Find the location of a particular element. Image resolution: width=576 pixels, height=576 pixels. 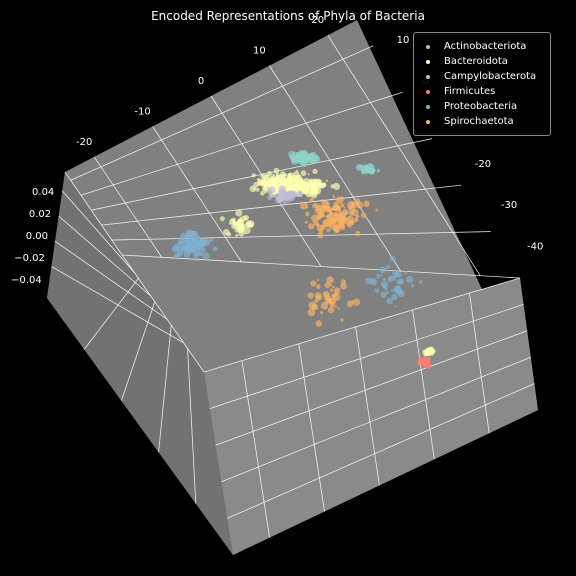

x-tick-label: -10 is located at coordinates (142, 111).